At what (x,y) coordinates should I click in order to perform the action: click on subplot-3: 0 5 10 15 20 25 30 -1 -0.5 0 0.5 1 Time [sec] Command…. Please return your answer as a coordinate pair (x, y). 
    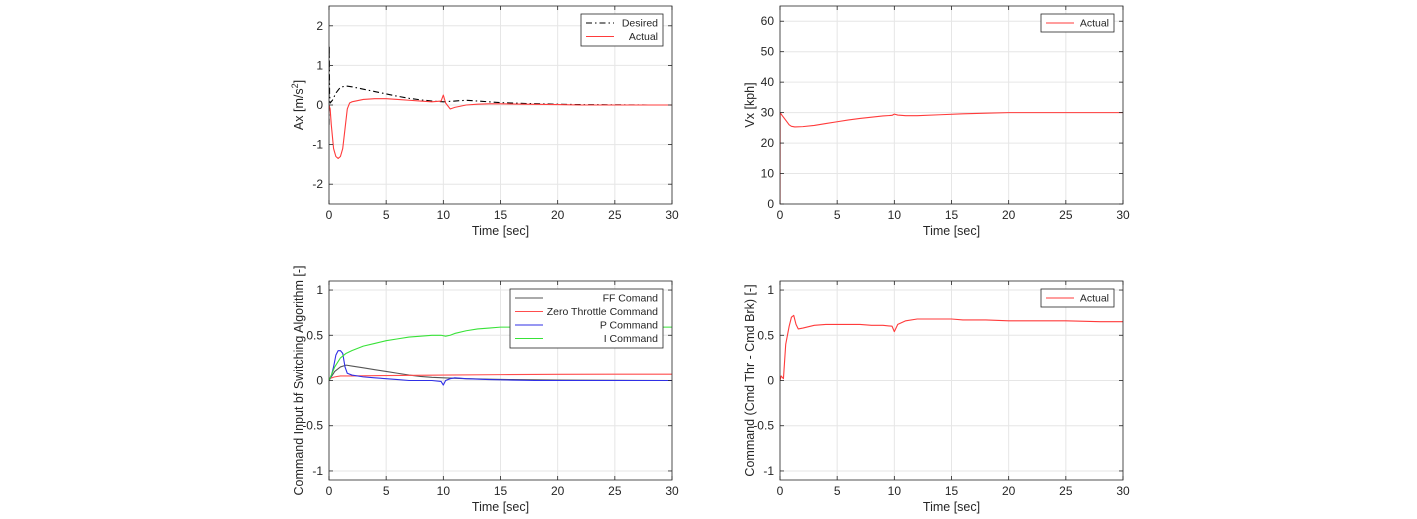
    Looking at the image, I should click on (485, 390).